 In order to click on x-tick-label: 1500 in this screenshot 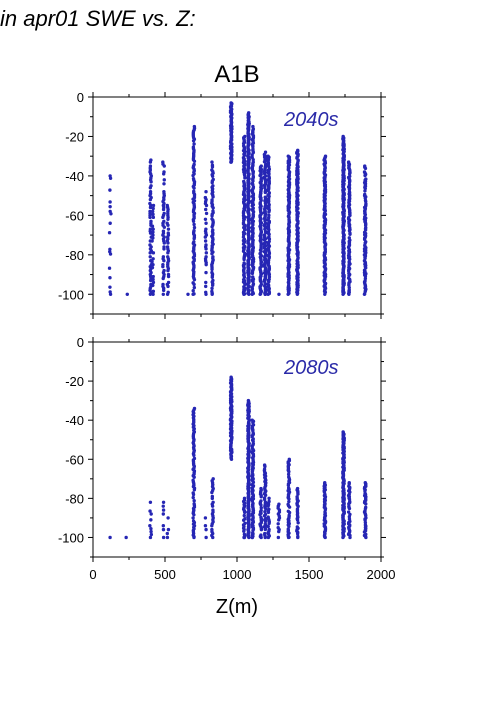, I will do `click(309, 574)`.